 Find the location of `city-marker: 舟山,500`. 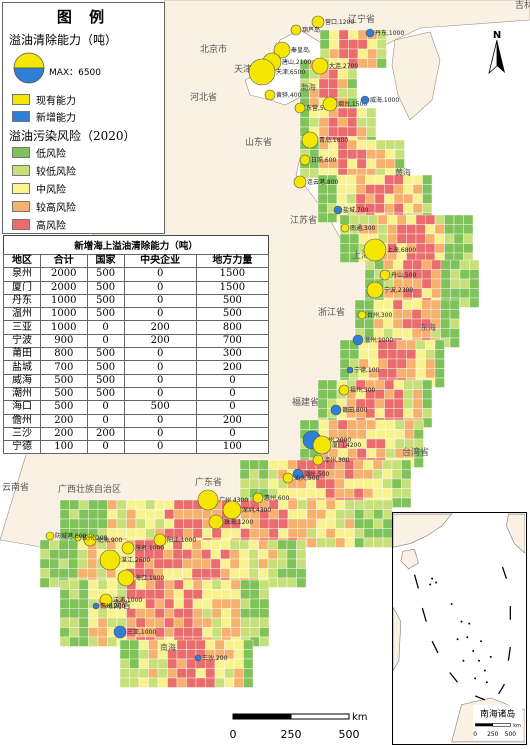

city-marker: 舟山,500 is located at coordinates (398, 275).